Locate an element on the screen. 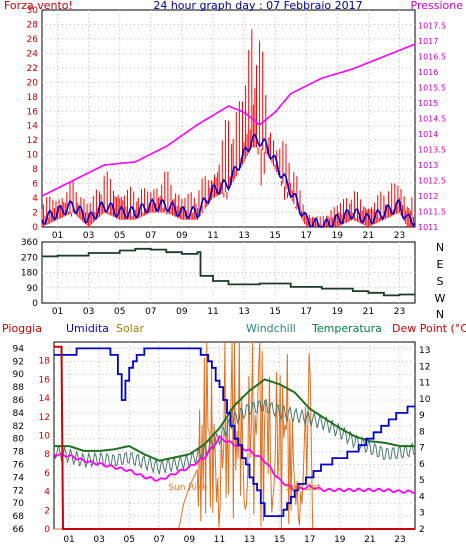  rain-tick-label: 6 is located at coordinates (47, 474).